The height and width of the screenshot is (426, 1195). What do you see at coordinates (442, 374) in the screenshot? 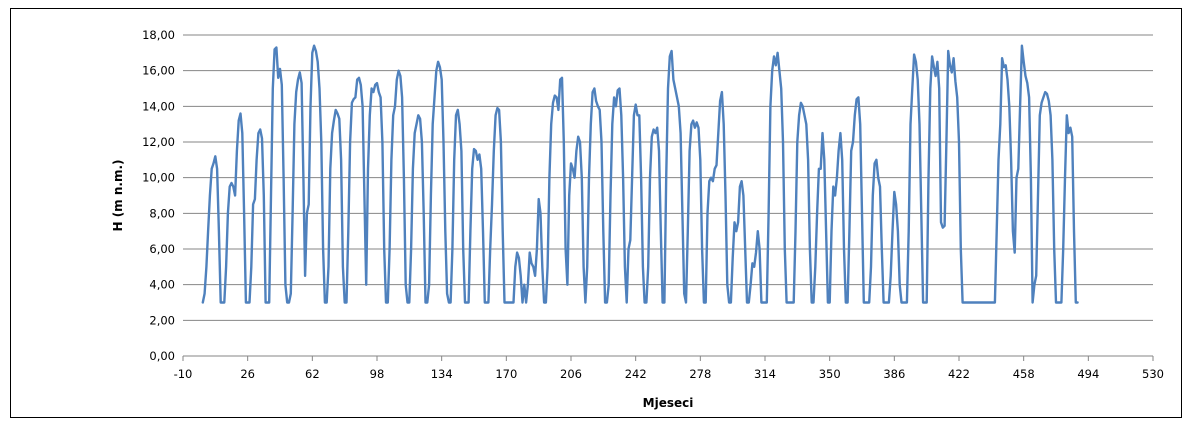
I see `x-tick-label: 134` at bounding box center [442, 374].